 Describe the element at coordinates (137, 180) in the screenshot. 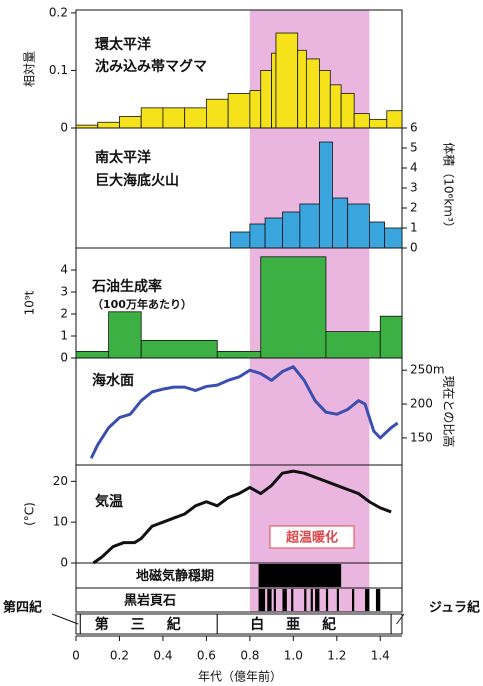

I see `panel-title: 巨大海底火山` at that location.